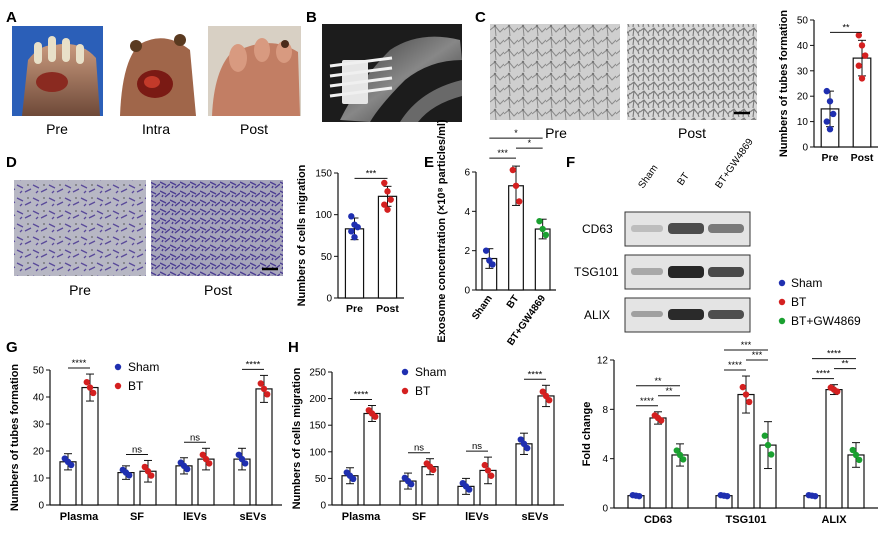 This screenshot has width=885, height=533. What do you see at coordinates (419, 517) in the screenshot?
I see `x-tick-label: SF` at bounding box center [419, 517].